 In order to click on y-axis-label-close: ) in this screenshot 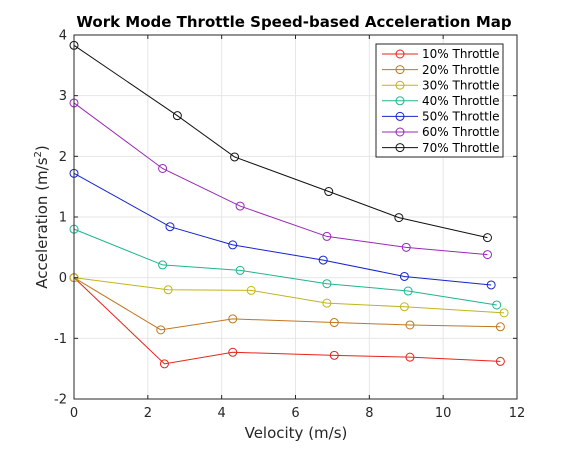, I will do `click(42, 148)`.